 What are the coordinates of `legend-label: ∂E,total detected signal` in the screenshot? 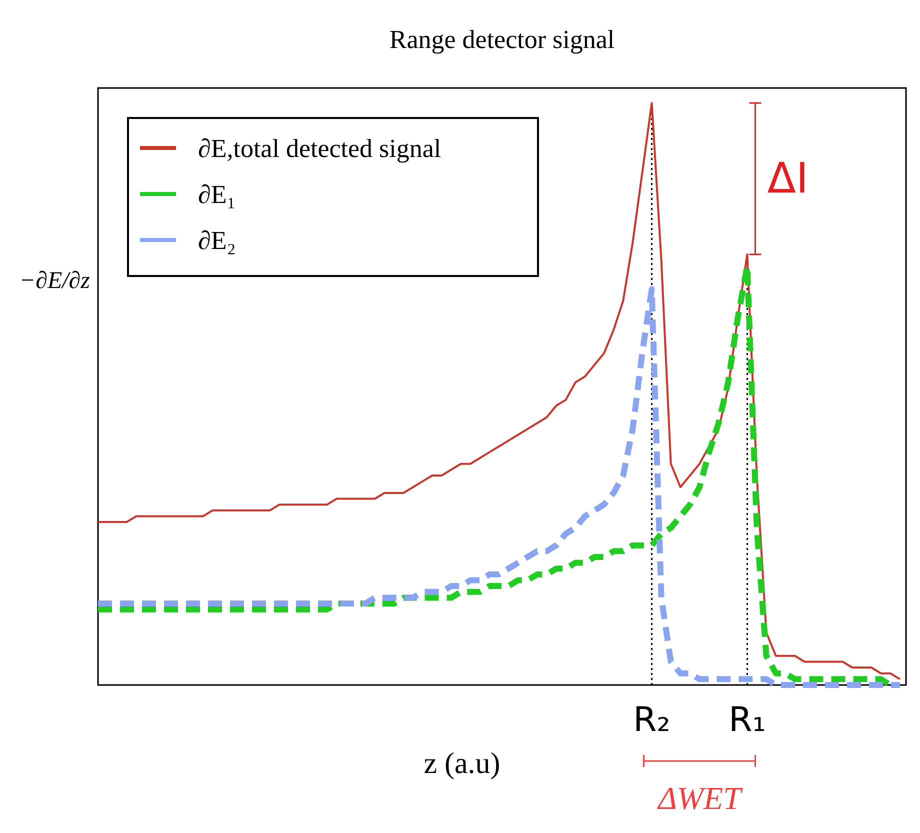 It's located at (320, 148).